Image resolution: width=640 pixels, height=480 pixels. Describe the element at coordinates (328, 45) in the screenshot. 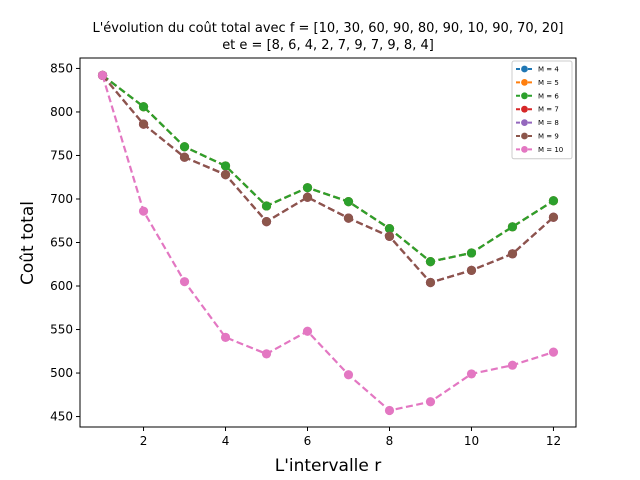

I see `chart-title-line-2: et e = [8, 6, 4, 2, 7, 9, 7, 9, 8, 4]` at that location.